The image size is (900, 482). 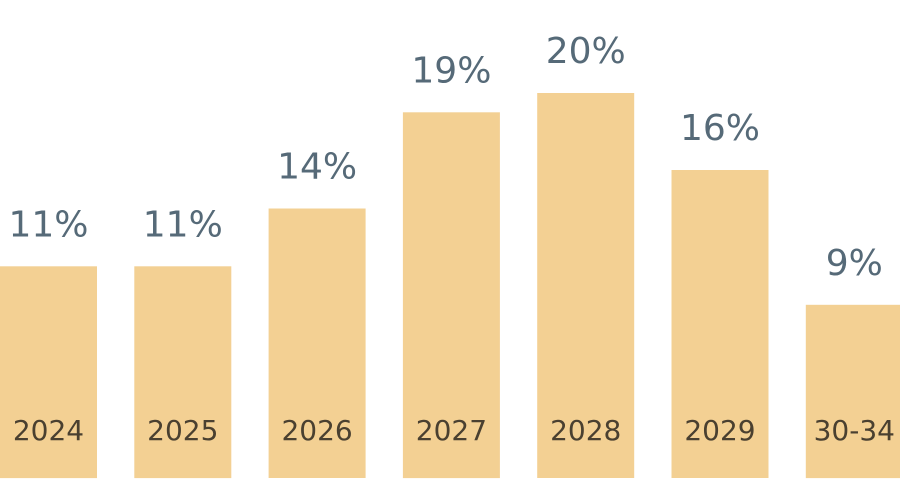 I want to click on value-label-2027: 19%, so click(x=451, y=70).